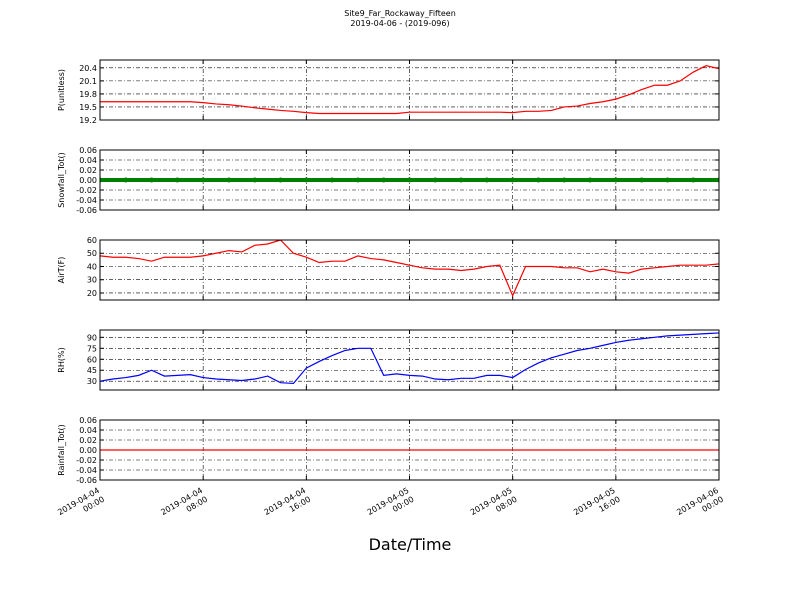 The image size is (800, 600). Describe the element at coordinates (400, 13) in the screenshot. I see `chart-title: Site9_Far_Rockaway_Fifteen` at that location.